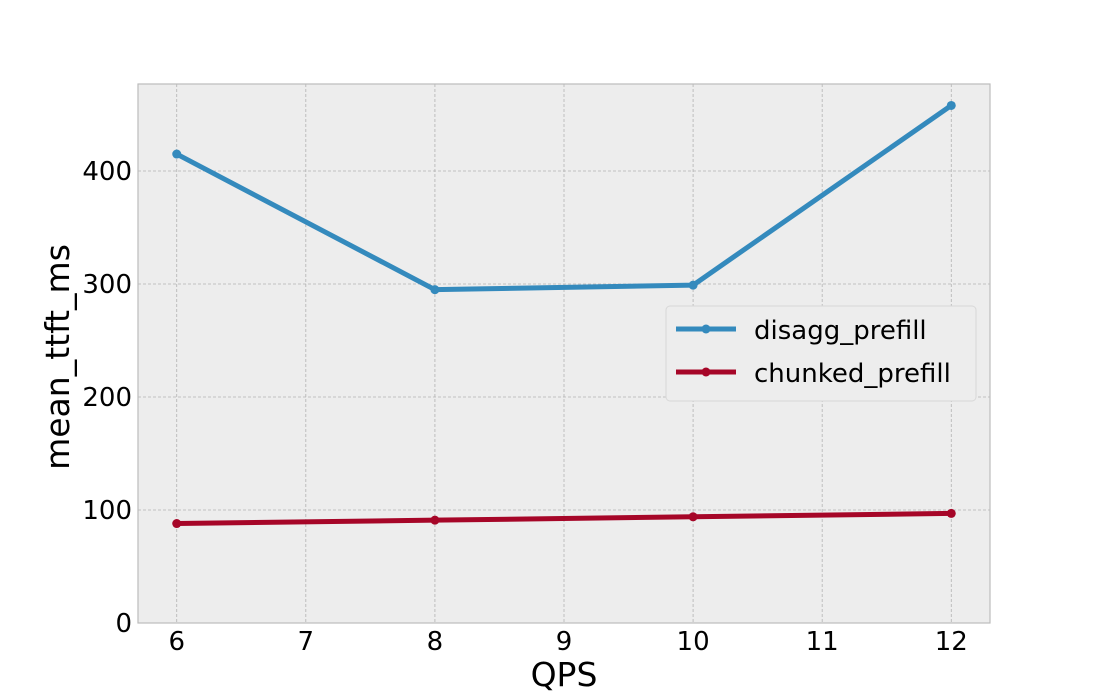 Image resolution: width=1100 pixels, height=700 pixels. Describe the element at coordinates (852, 374) in the screenshot. I see `legend-label-chunked-prefill: chunked_prefill` at that location.